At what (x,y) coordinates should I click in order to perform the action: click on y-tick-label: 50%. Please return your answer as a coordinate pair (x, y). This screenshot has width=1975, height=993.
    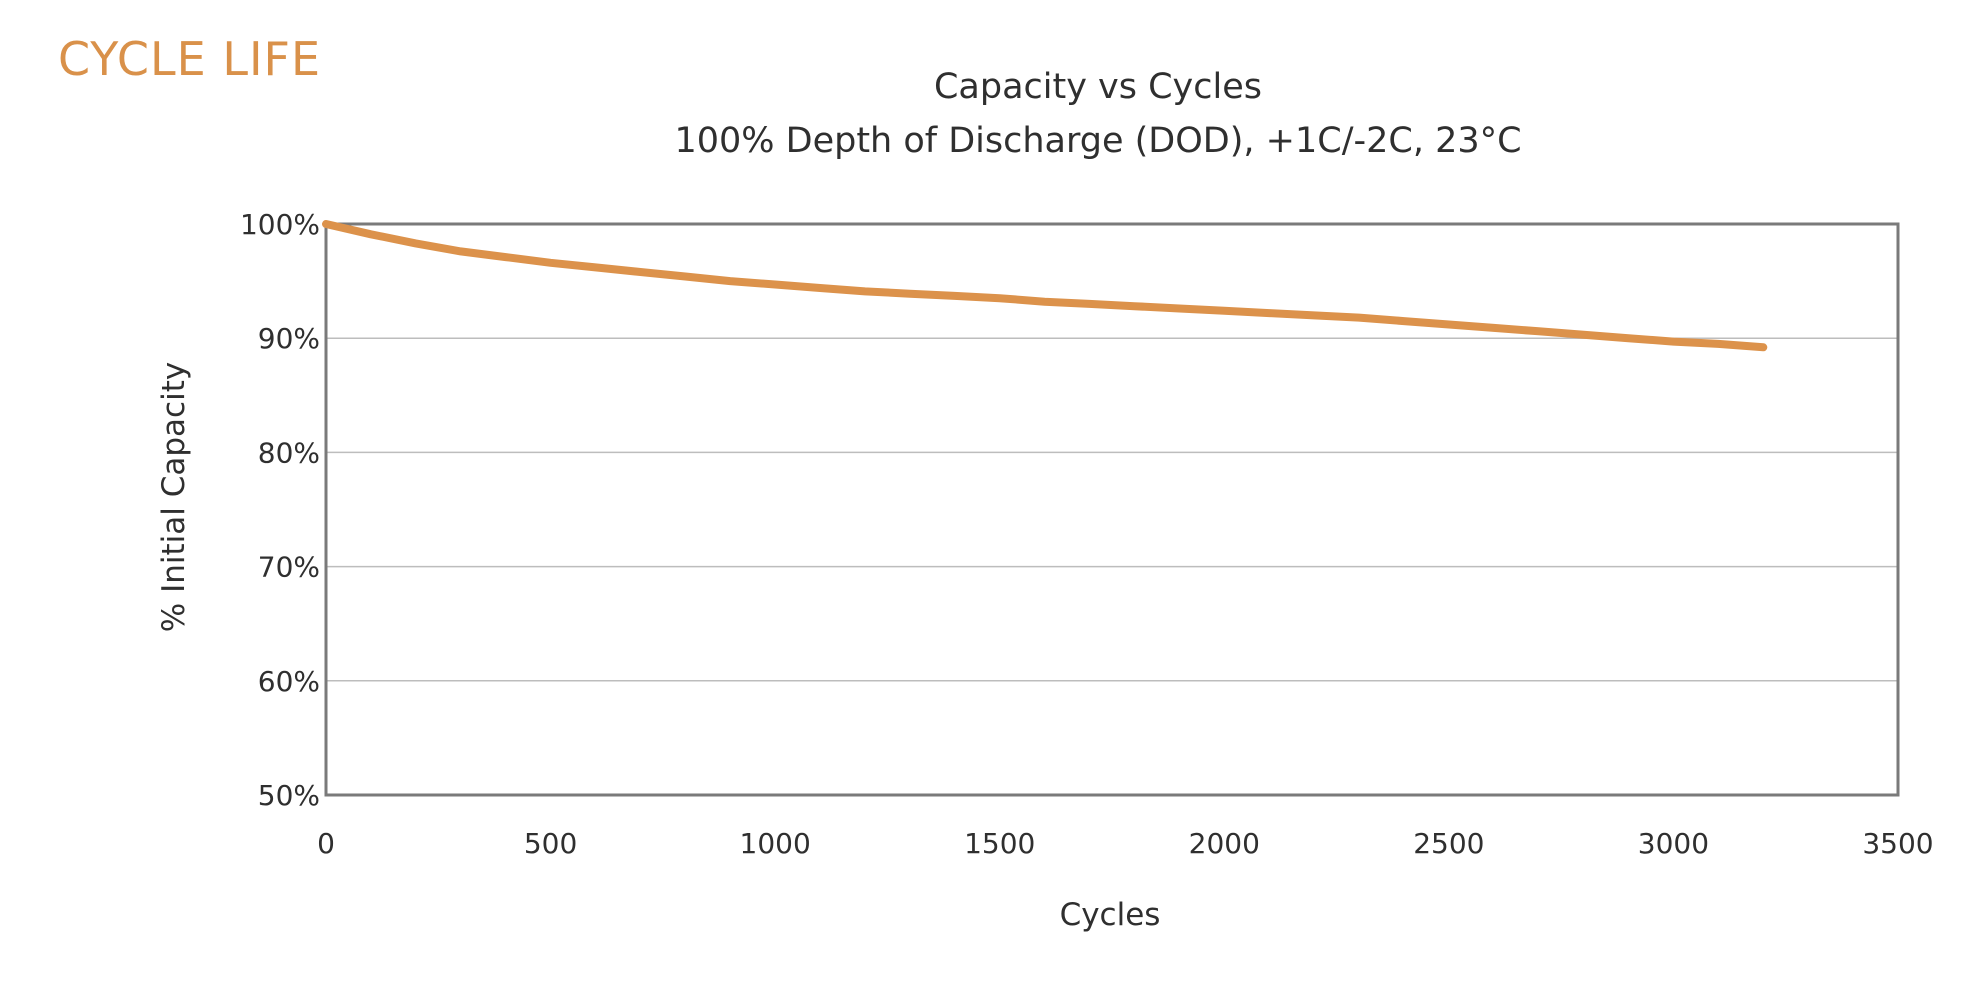
    Looking at the image, I should click on (289, 795).